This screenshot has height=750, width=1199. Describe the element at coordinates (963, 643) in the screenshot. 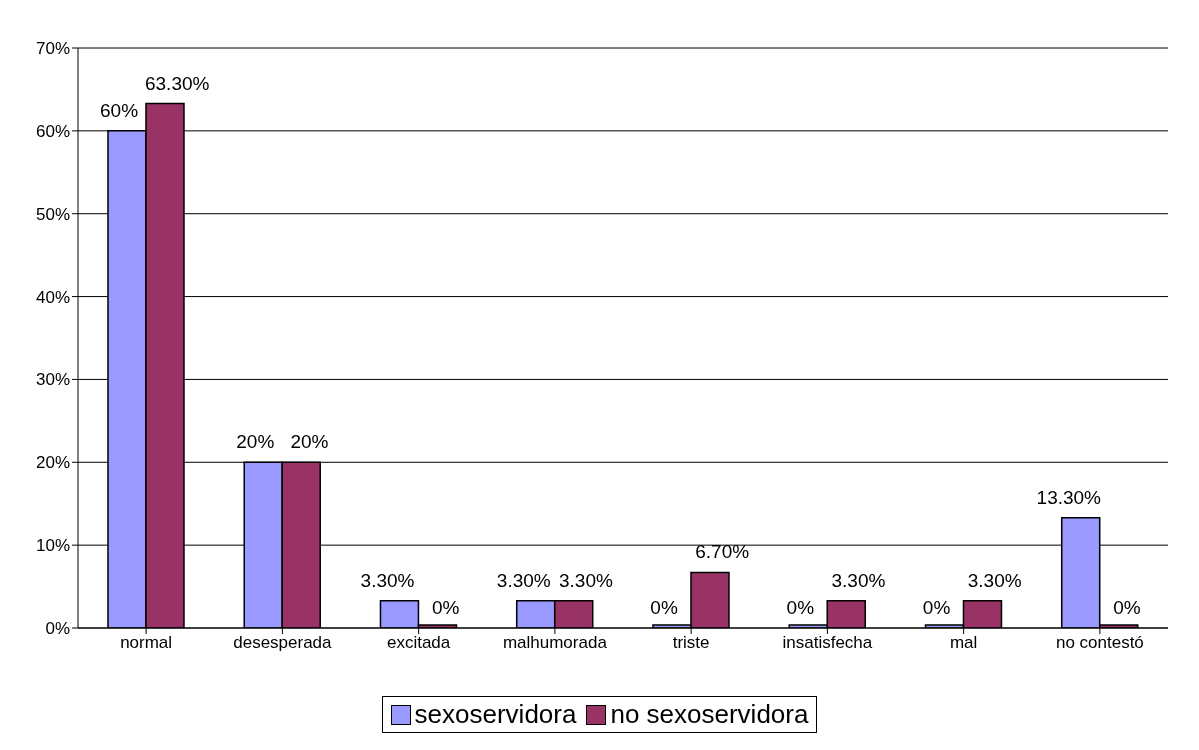

I see `x-tick-label: mal` at that location.